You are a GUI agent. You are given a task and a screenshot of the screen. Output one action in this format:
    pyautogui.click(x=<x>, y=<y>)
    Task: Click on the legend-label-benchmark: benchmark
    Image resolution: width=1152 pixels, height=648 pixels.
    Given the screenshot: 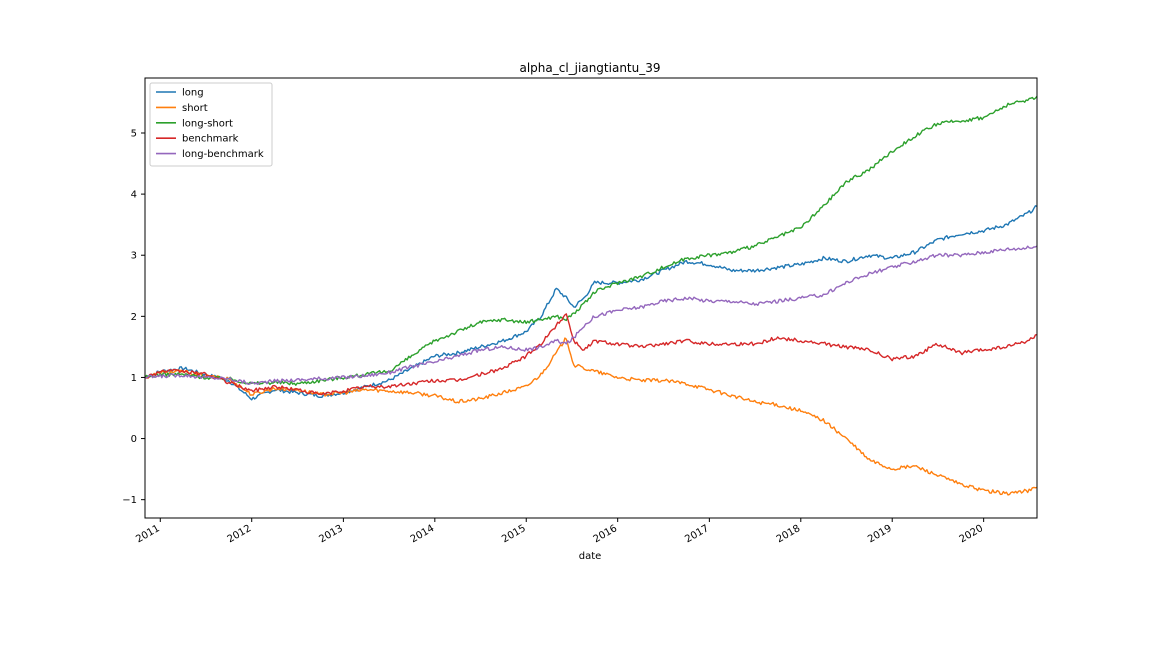 What is the action you would take?
    pyautogui.click(x=210, y=139)
    